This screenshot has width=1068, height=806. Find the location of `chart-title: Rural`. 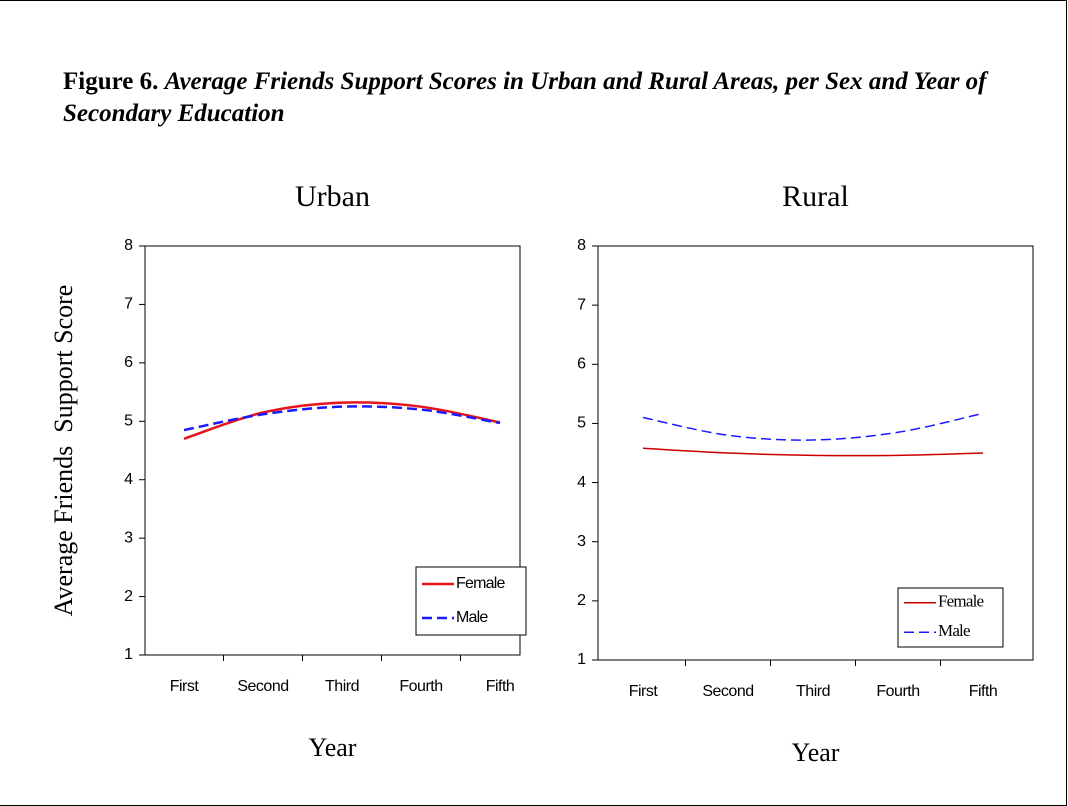

chart-title: Rural is located at coordinates (815, 196).